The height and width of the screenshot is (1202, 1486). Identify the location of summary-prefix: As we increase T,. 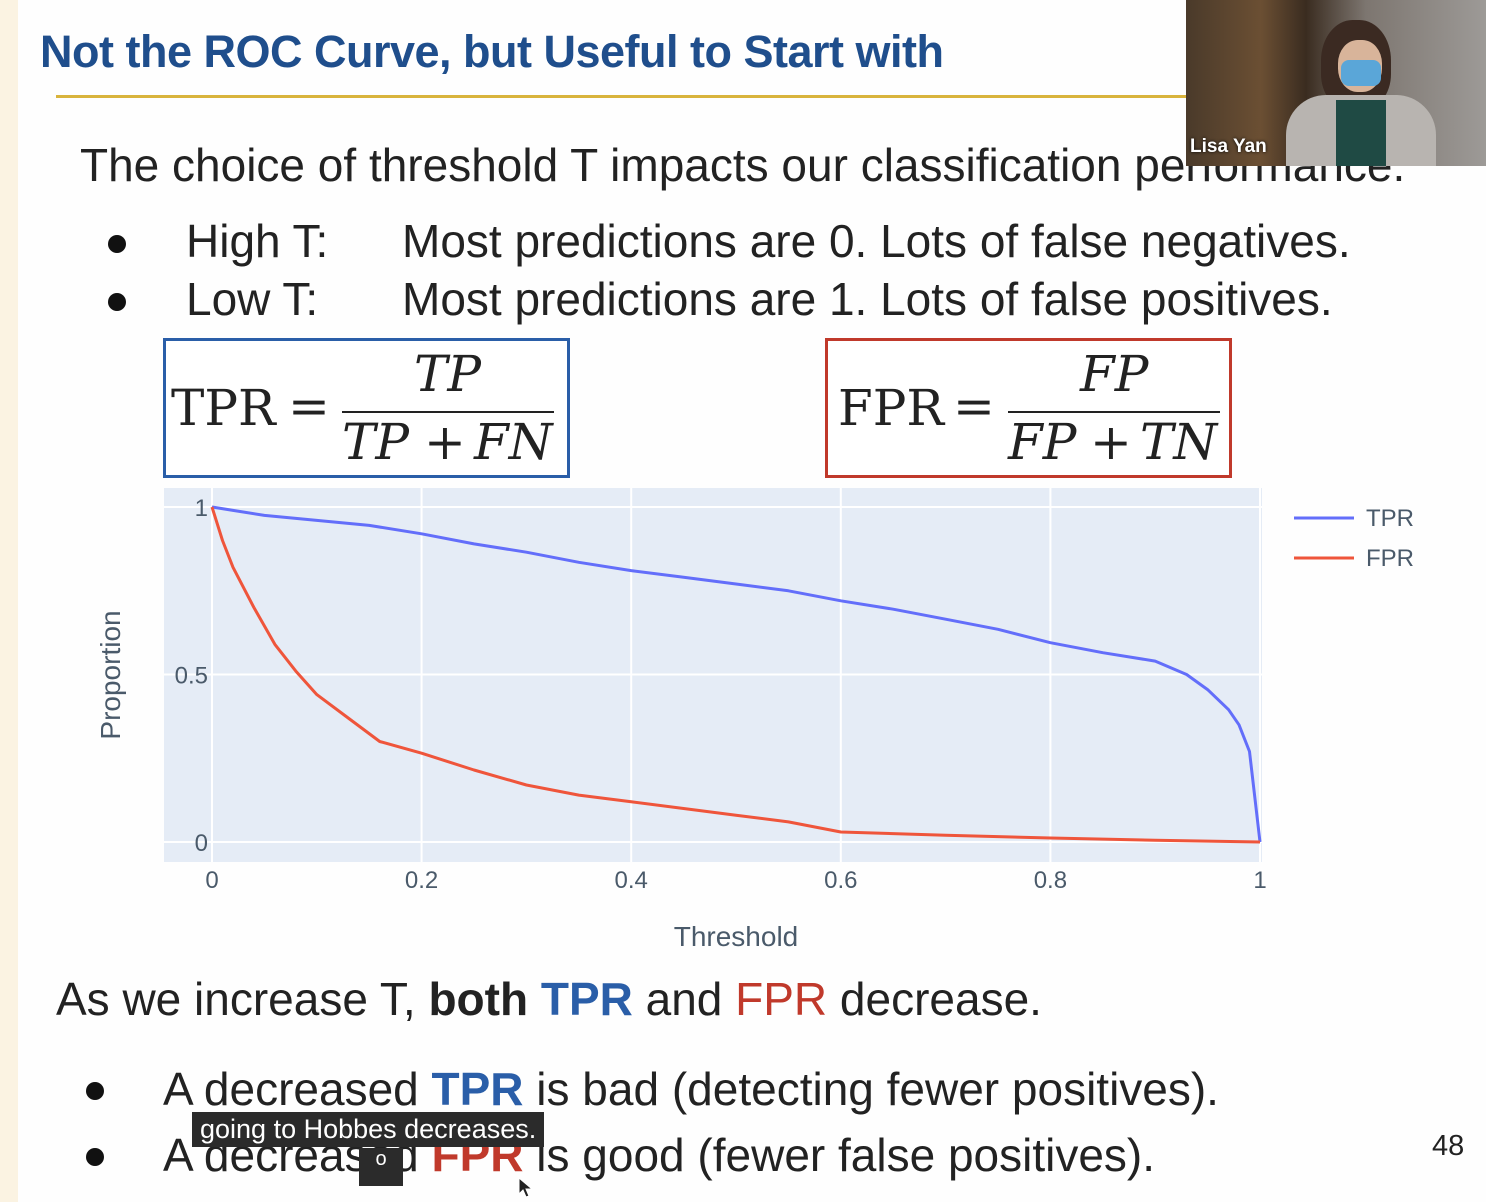
(242, 999).